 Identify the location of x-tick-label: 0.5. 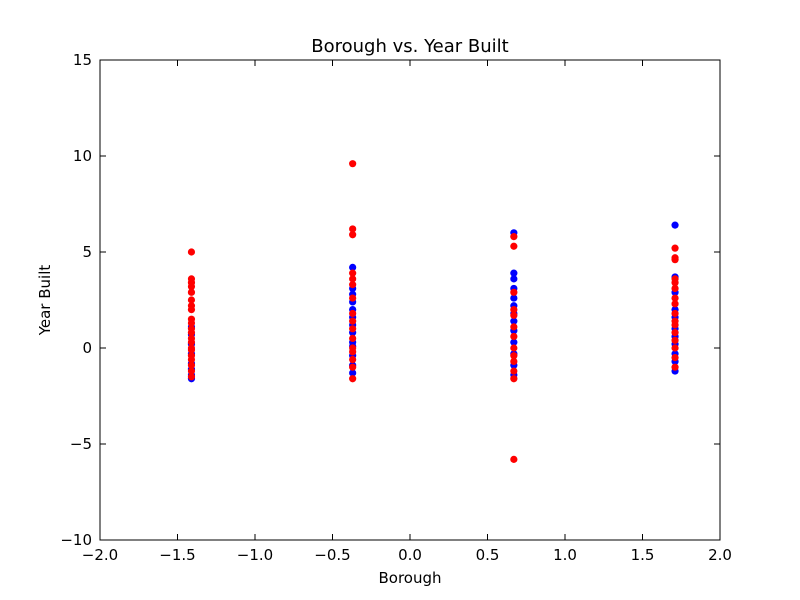
(488, 555).